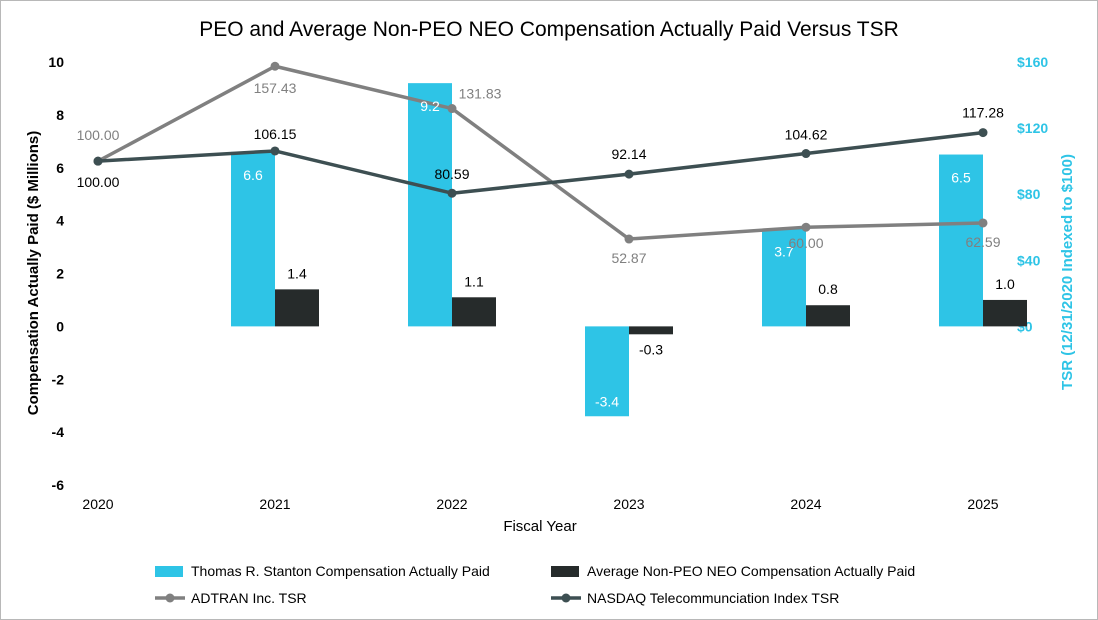 This screenshot has height=620, width=1098. Describe the element at coordinates (982, 504) in the screenshot. I see `x-tick-label: 2025` at that location.